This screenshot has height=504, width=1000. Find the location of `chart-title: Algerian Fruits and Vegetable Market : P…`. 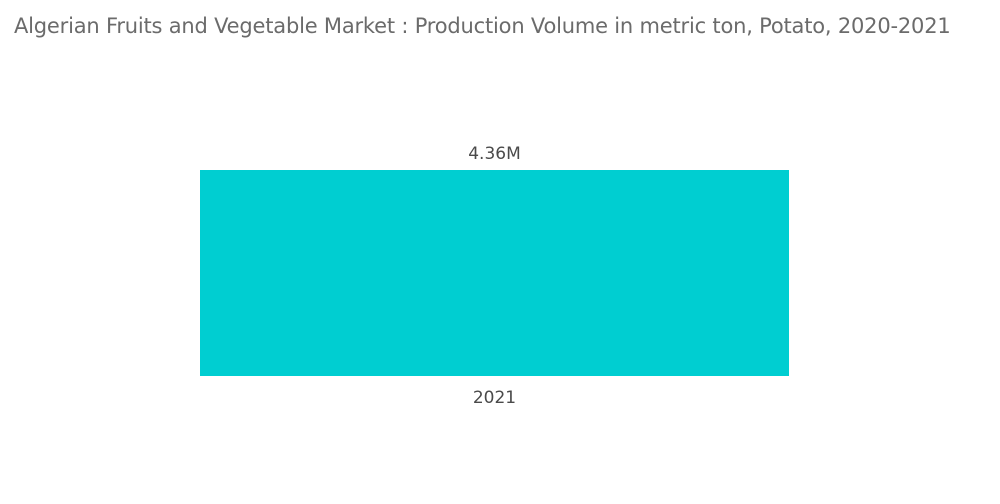

chart-title: Algerian Fruits and Vegetable Market : P… is located at coordinates (482, 26).